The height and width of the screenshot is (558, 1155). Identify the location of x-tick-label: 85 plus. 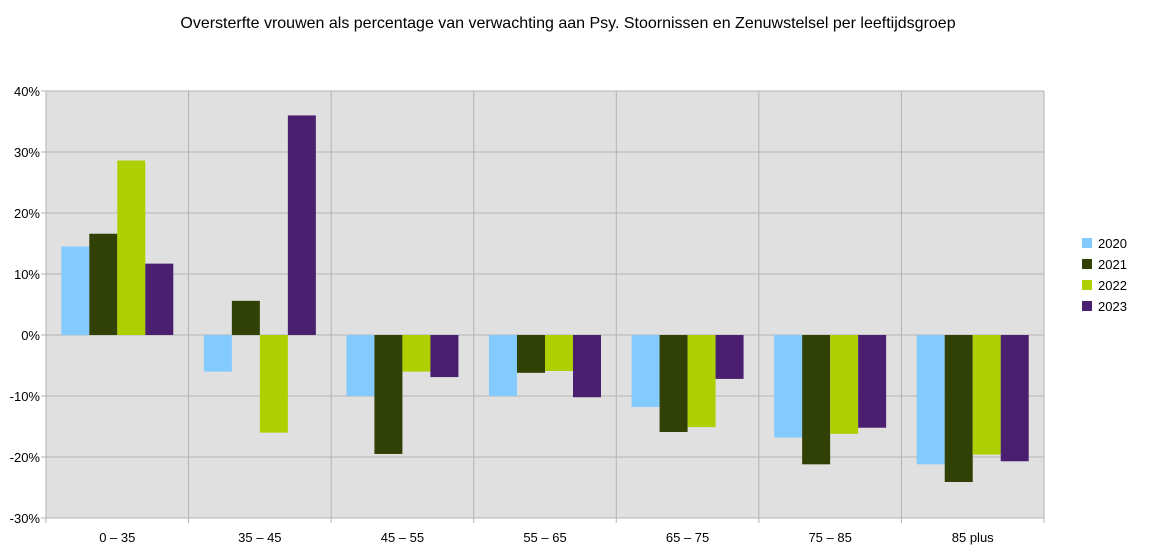
(973, 537).